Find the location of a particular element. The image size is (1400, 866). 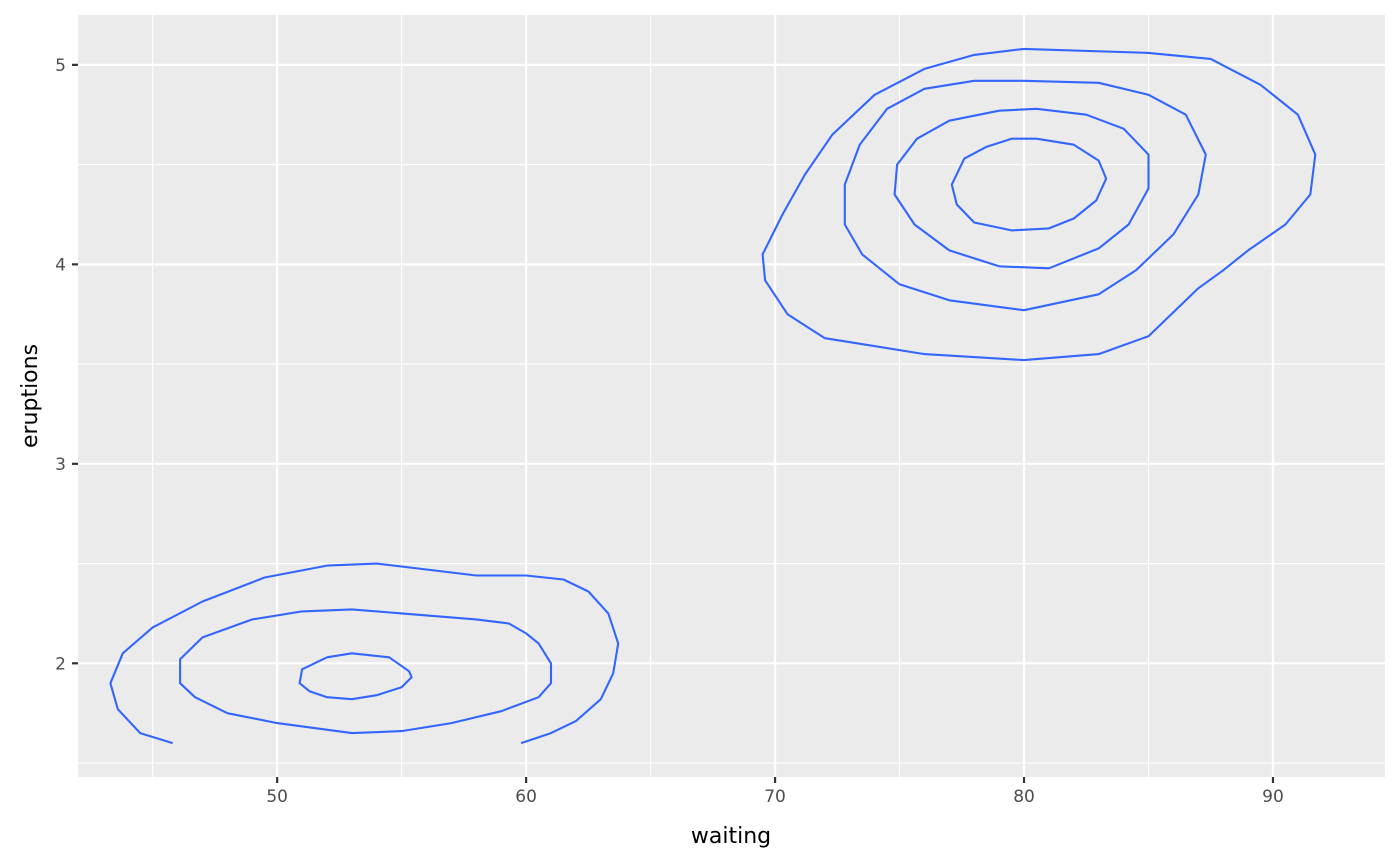

y-axis-ticks: 2 3 4 5 is located at coordinates (66, 365).